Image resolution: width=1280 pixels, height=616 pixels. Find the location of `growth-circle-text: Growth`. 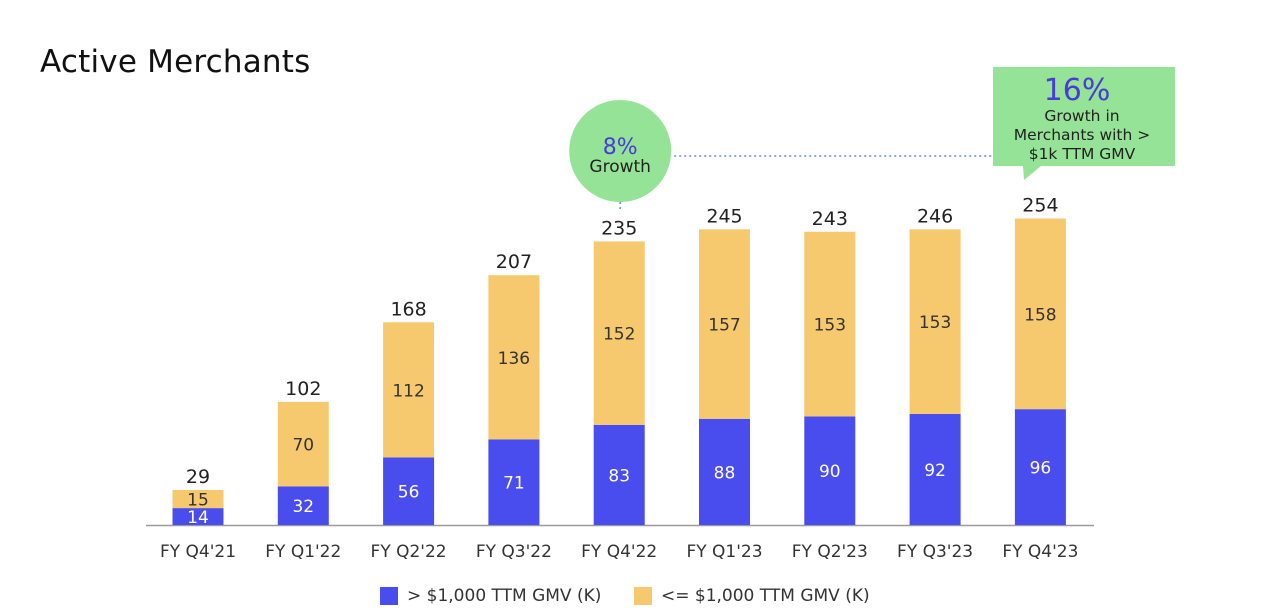

growth-circle-text: Growth is located at coordinates (620, 167).